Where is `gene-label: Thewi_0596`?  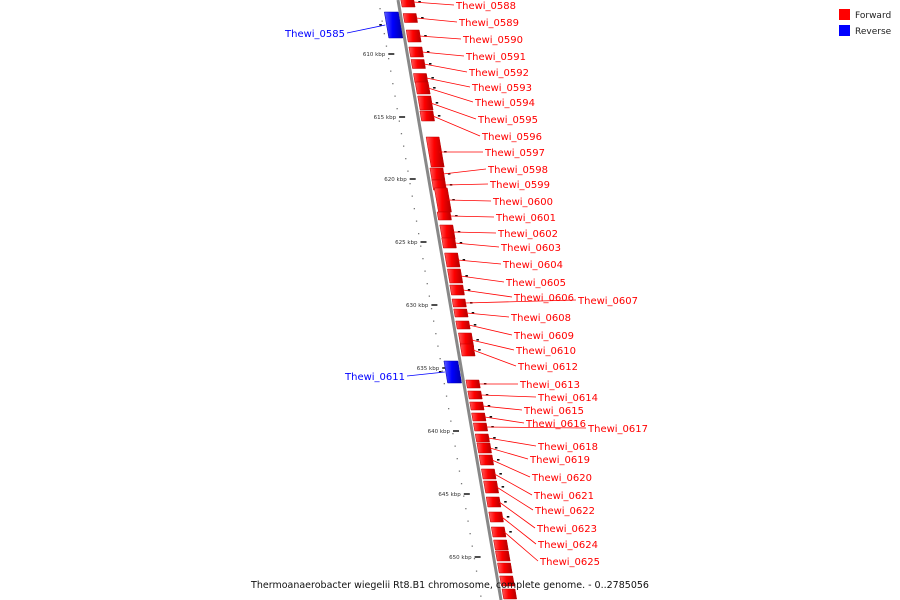 gene-label: Thewi_0596 is located at coordinates (511, 137).